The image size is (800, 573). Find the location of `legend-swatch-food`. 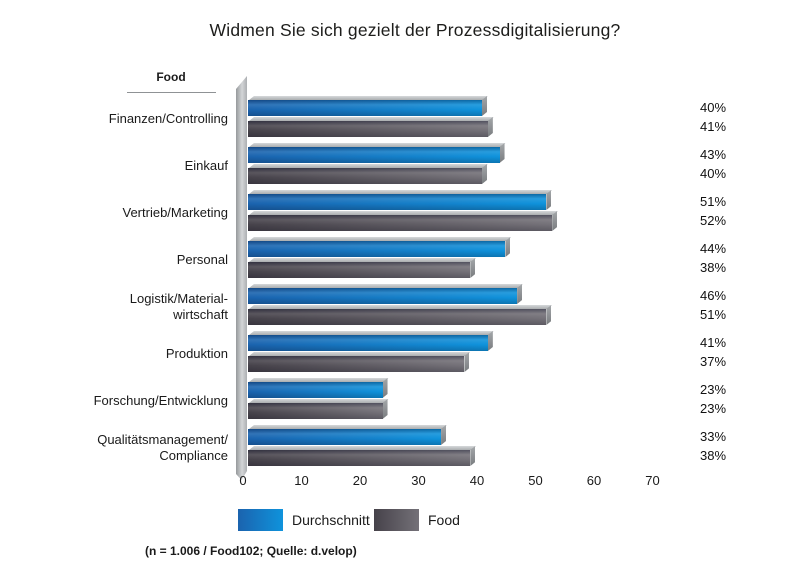

legend-swatch-food is located at coordinates (396, 520).